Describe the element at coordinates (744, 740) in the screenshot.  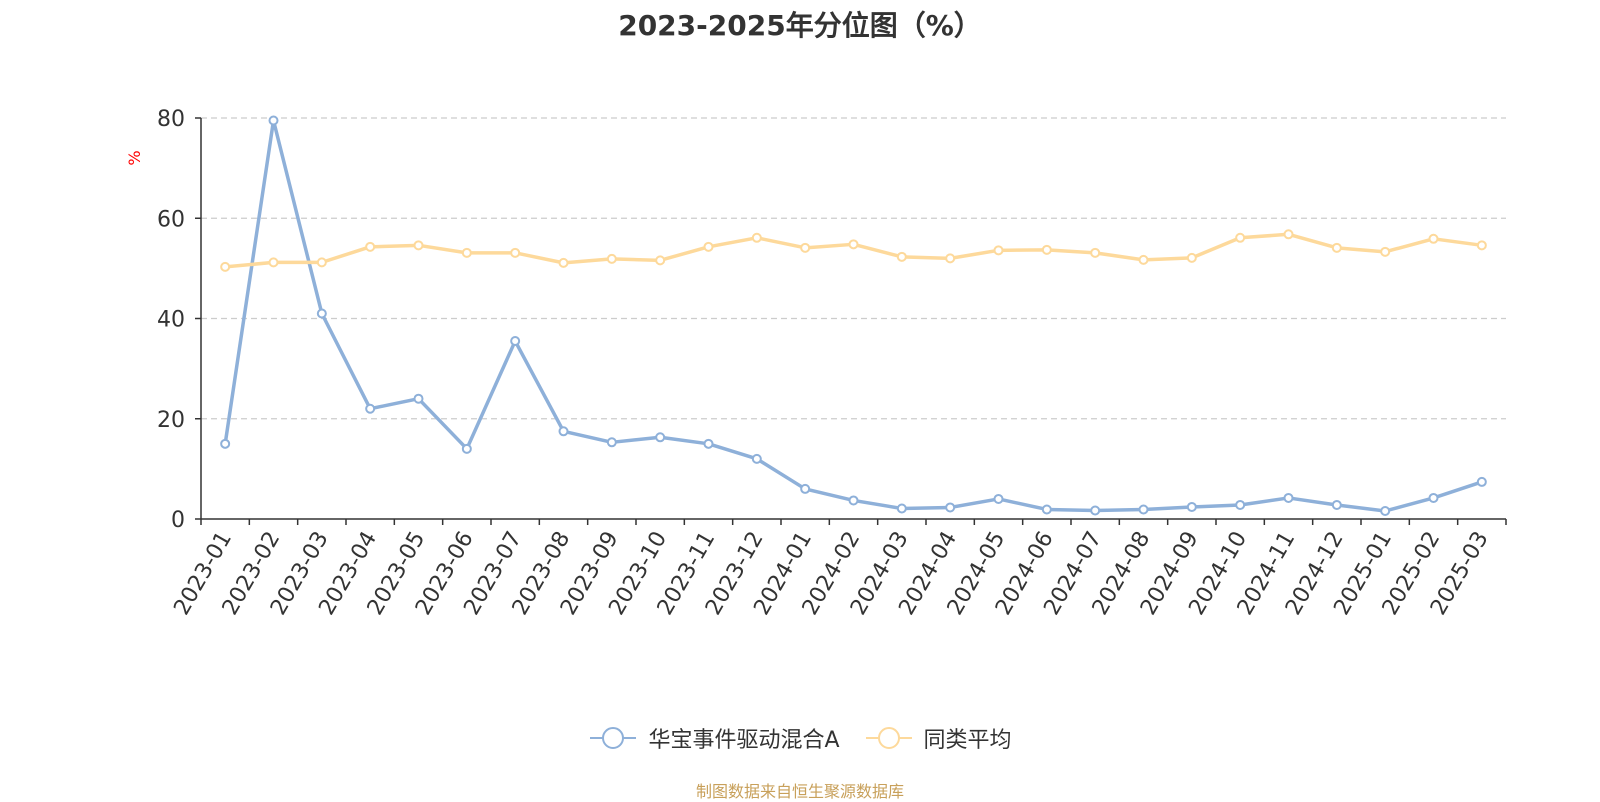
I see `legend-label-fund: 华宝事件驱动混合A` at that location.